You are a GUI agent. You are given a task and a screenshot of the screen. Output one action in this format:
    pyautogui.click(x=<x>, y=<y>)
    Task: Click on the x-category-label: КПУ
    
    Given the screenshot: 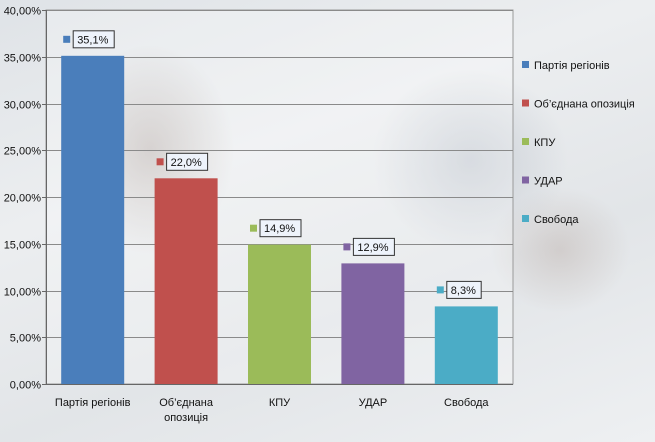 What is the action you would take?
    pyautogui.click(x=280, y=403)
    